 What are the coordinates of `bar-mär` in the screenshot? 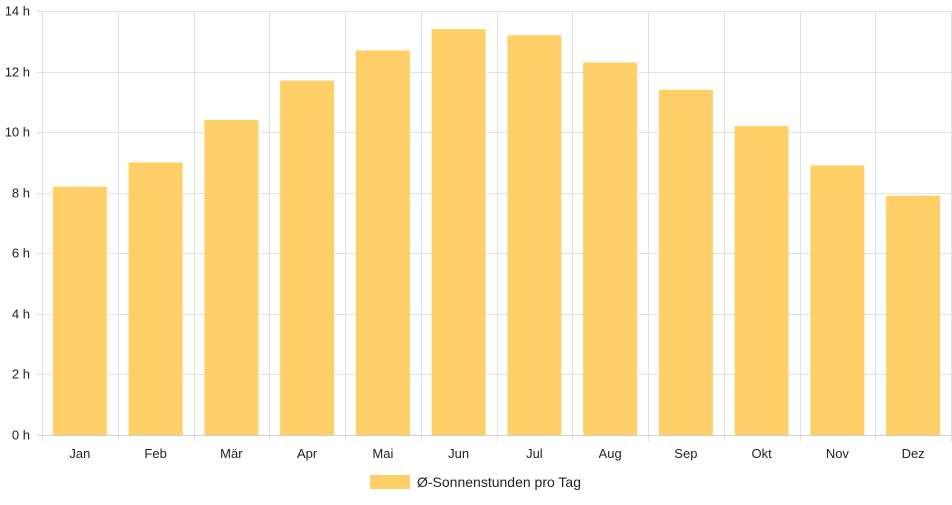 It's located at (231, 278).